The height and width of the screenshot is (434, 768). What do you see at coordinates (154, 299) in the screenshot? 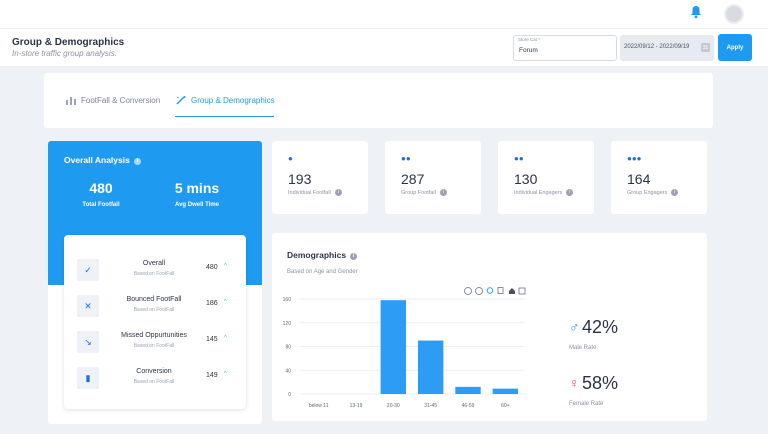
I see `list-item-name: Bounced FootFall` at bounding box center [154, 299].